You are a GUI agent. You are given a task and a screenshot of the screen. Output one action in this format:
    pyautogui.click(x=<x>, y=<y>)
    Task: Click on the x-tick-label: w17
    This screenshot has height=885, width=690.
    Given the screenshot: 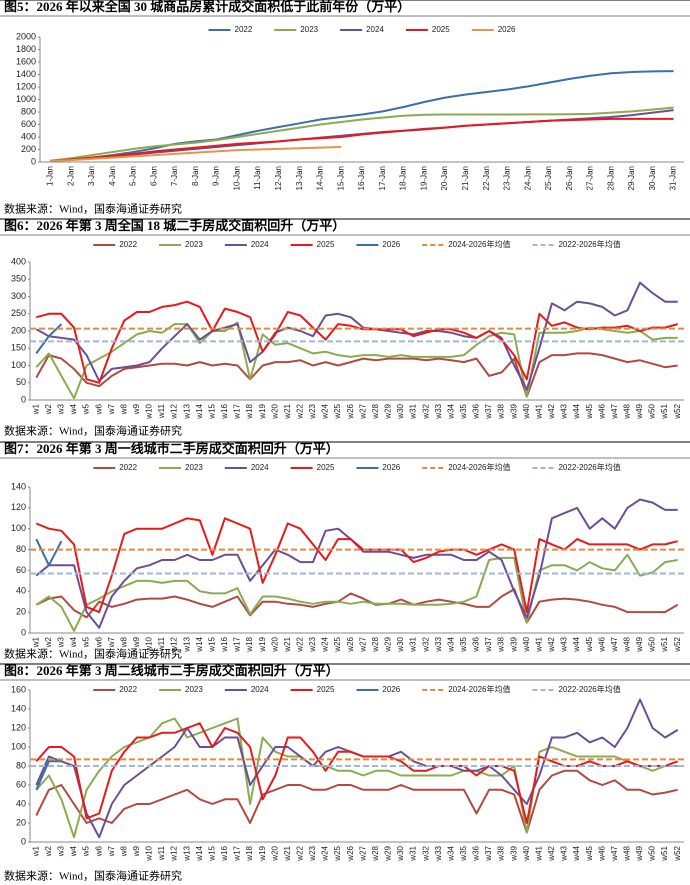 What is the action you would take?
    pyautogui.click(x=237, y=644)
    